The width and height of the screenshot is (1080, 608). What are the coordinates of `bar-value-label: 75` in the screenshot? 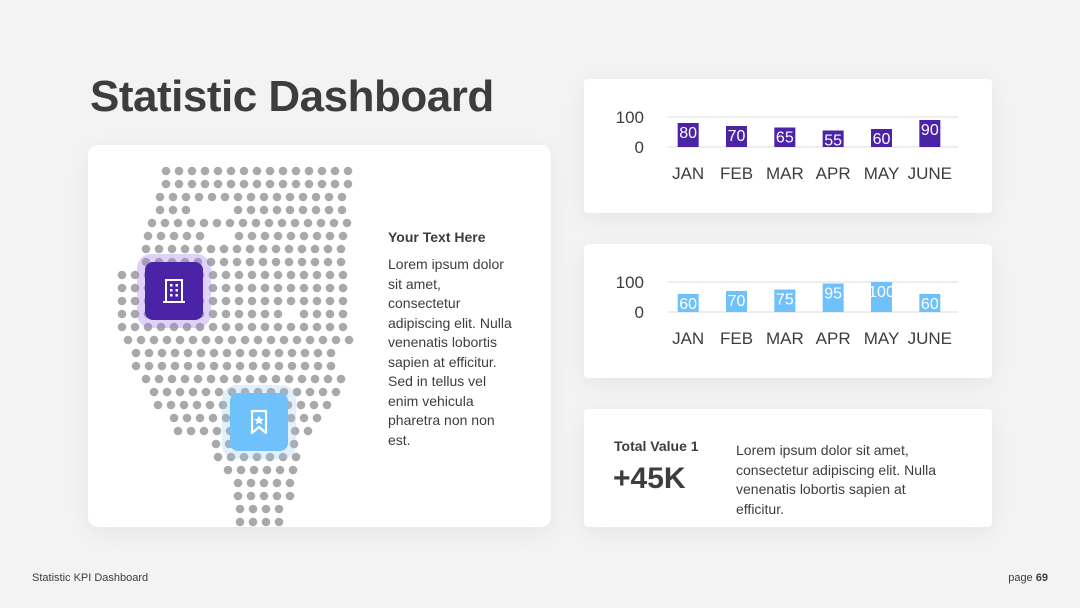 It's located at (785, 300).